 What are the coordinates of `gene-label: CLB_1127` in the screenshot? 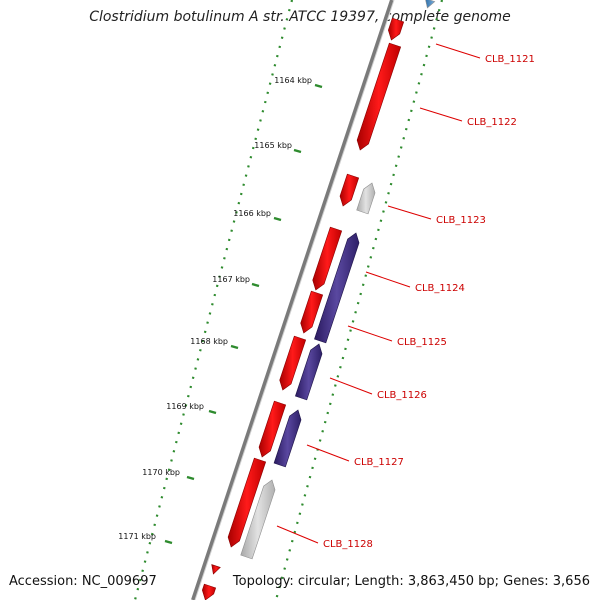 It's located at (379, 462).